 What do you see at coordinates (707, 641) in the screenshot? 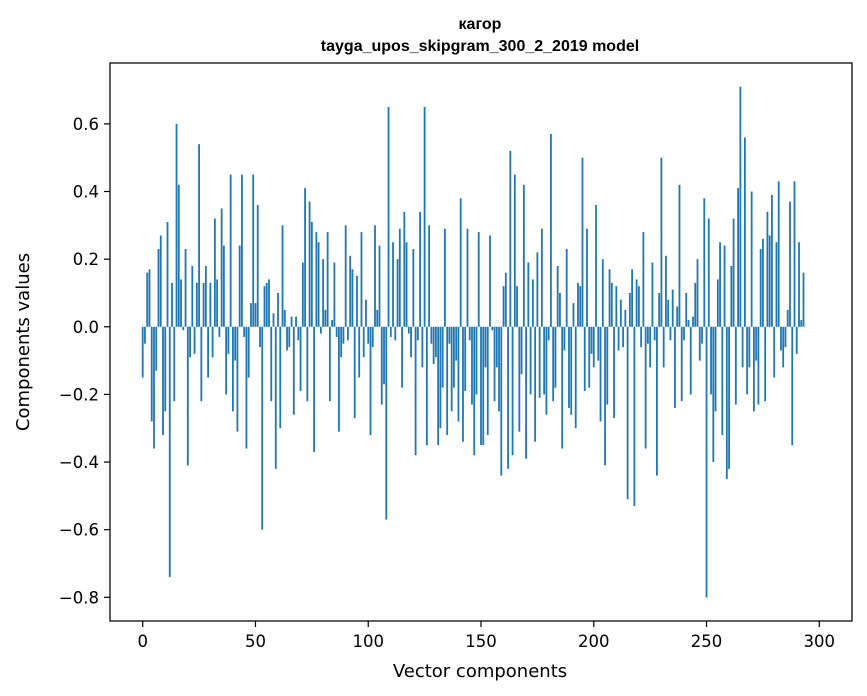
I see `x-tick-label: 250` at bounding box center [707, 641].